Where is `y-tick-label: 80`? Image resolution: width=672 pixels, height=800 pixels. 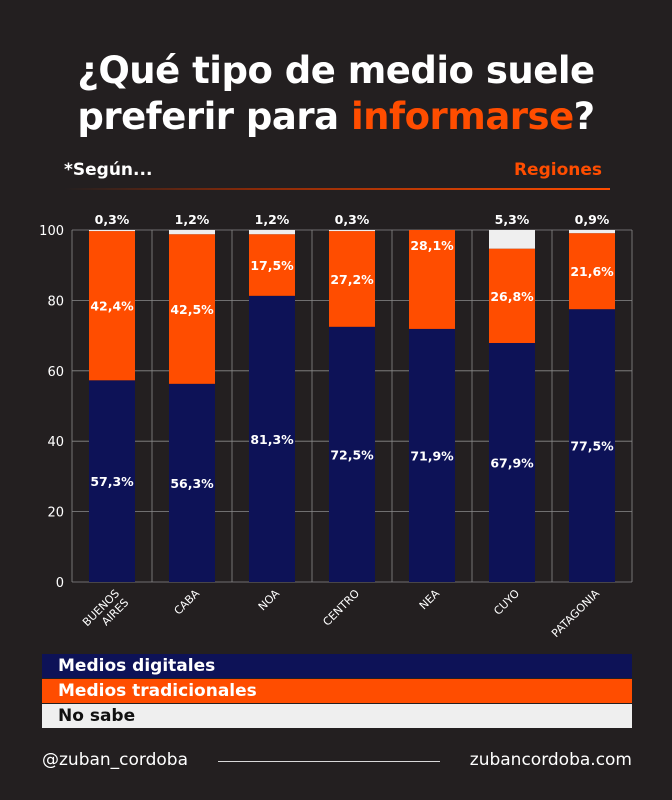
y-tick-label: 80 is located at coordinates (55, 301).